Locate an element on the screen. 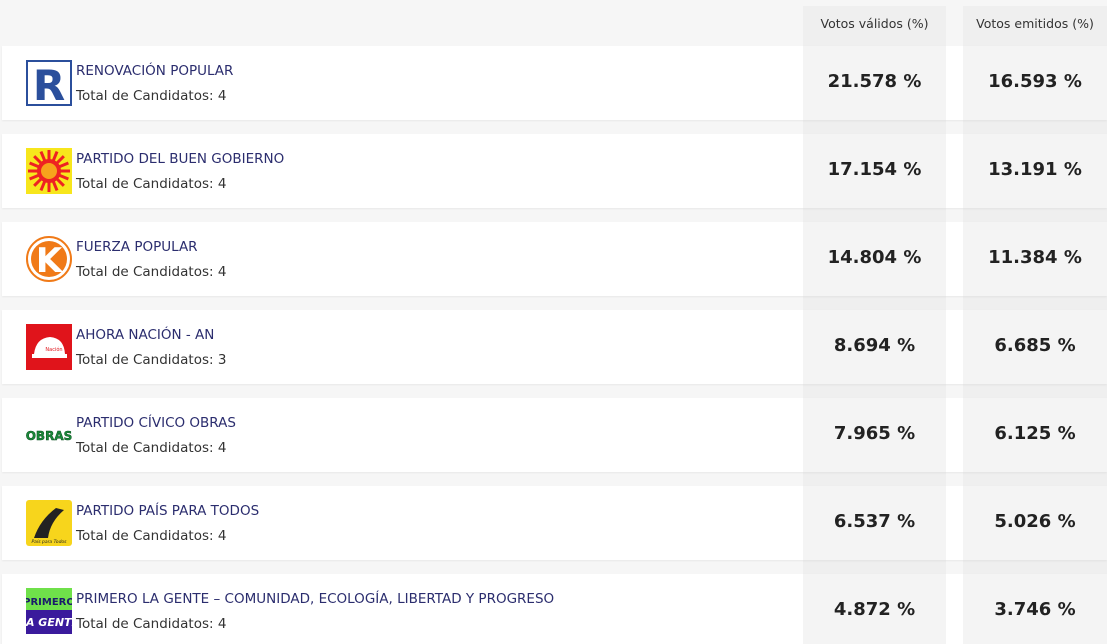 This screenshot has height=644, width=1107. valid-votes: 4.872 % is located at coordinates (874, 609).